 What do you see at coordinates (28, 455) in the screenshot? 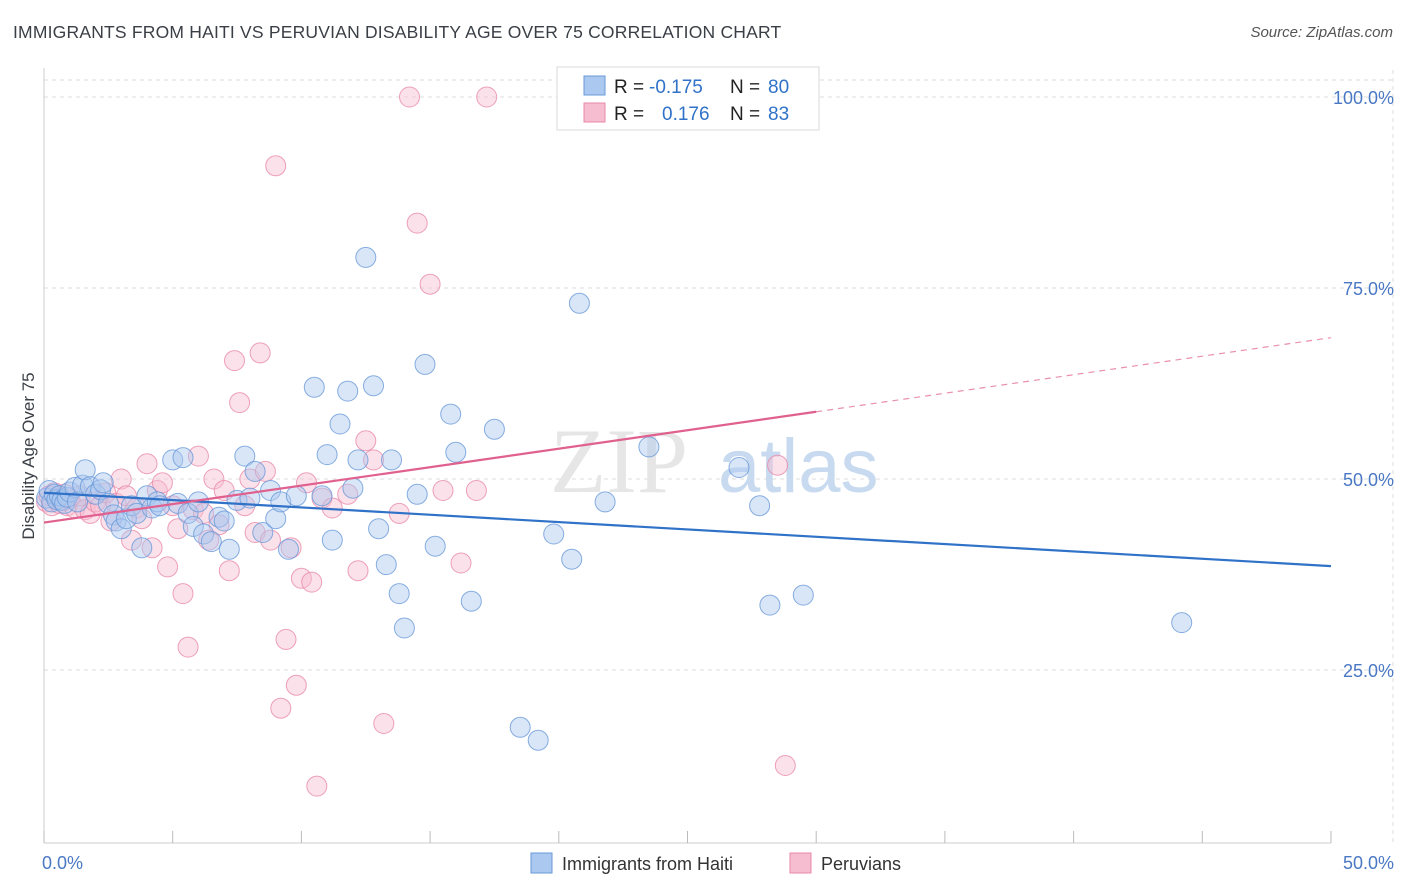
I see `y-axis-title: Disability Age Over 75` at bounding box center [28, 455].